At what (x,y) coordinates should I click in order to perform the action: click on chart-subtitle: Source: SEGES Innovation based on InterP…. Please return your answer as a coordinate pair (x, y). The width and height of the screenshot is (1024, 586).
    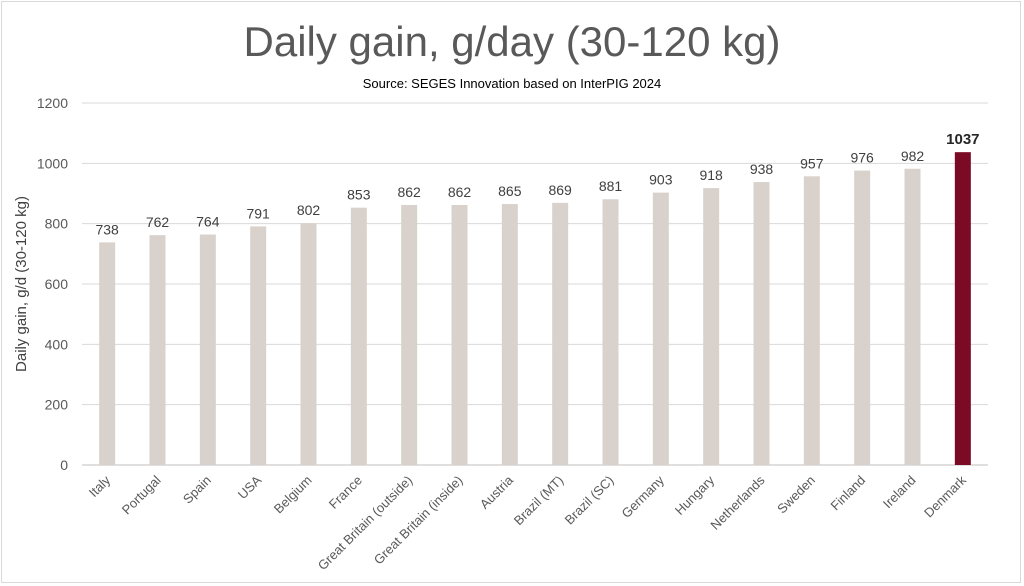
    Looking at the image, I should click on (512, 83).